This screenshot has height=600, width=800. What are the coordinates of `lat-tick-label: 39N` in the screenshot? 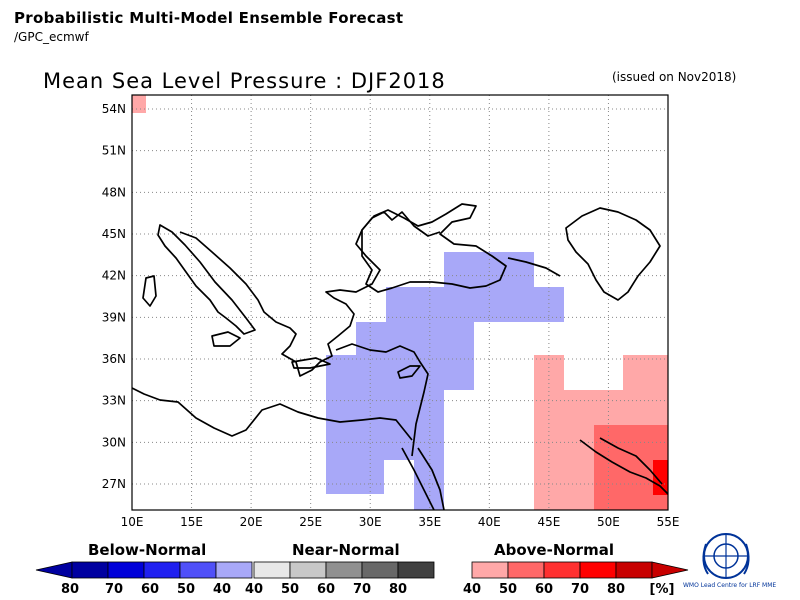 It's located at (114, 317).